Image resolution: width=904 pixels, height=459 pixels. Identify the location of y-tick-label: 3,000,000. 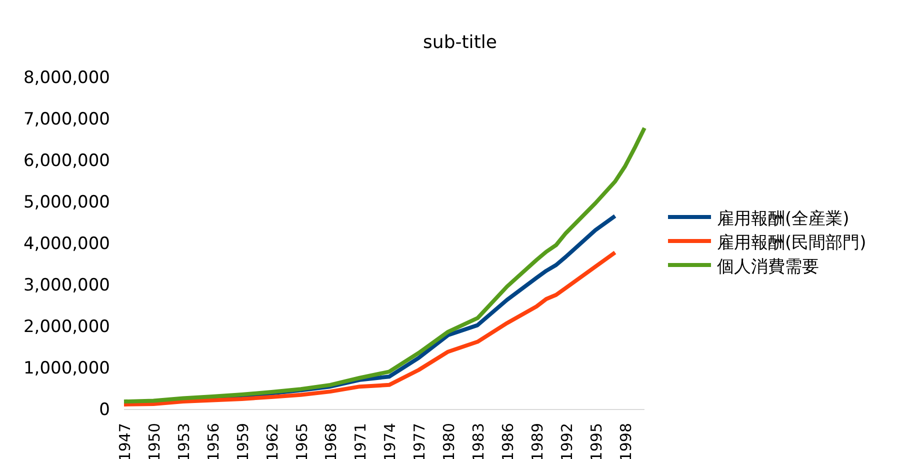
(66, 286).